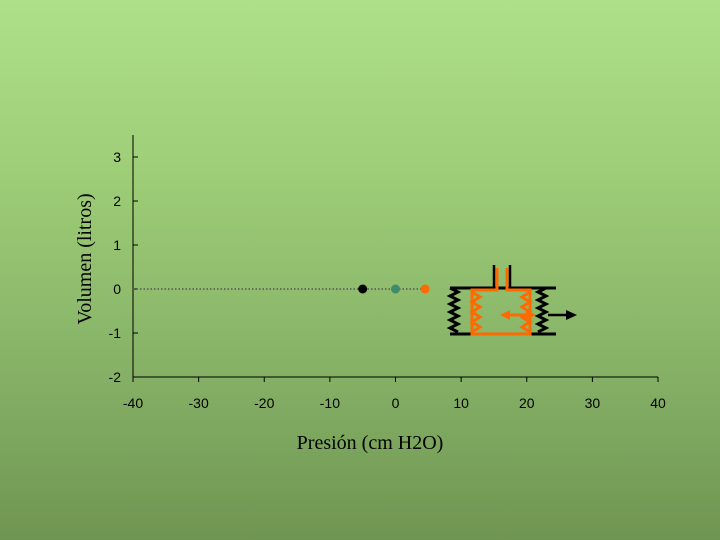  I want to click on points-layer, so click(394, 289).